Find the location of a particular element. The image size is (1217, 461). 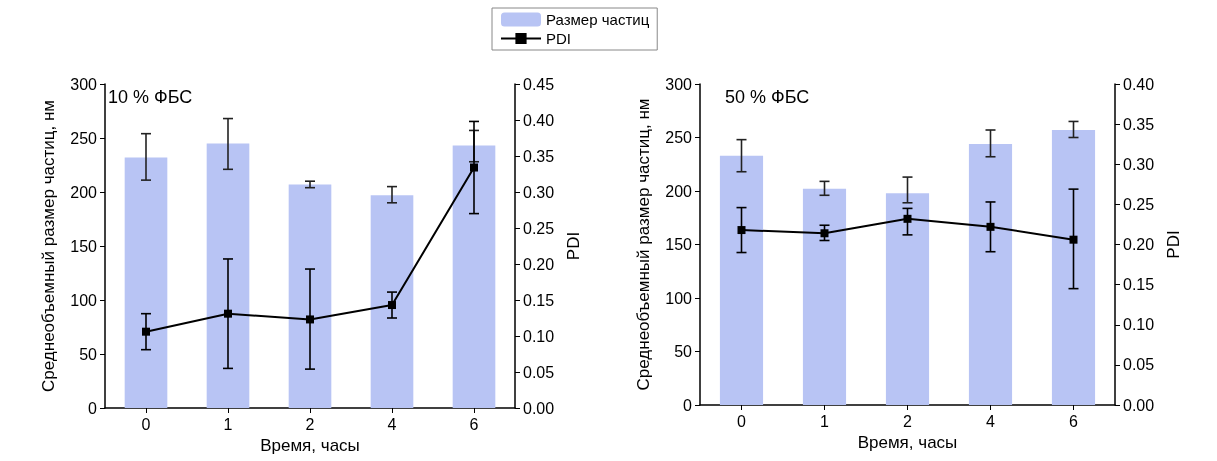

annotation: 50 % ФБС is located at coordinates (767, 97).